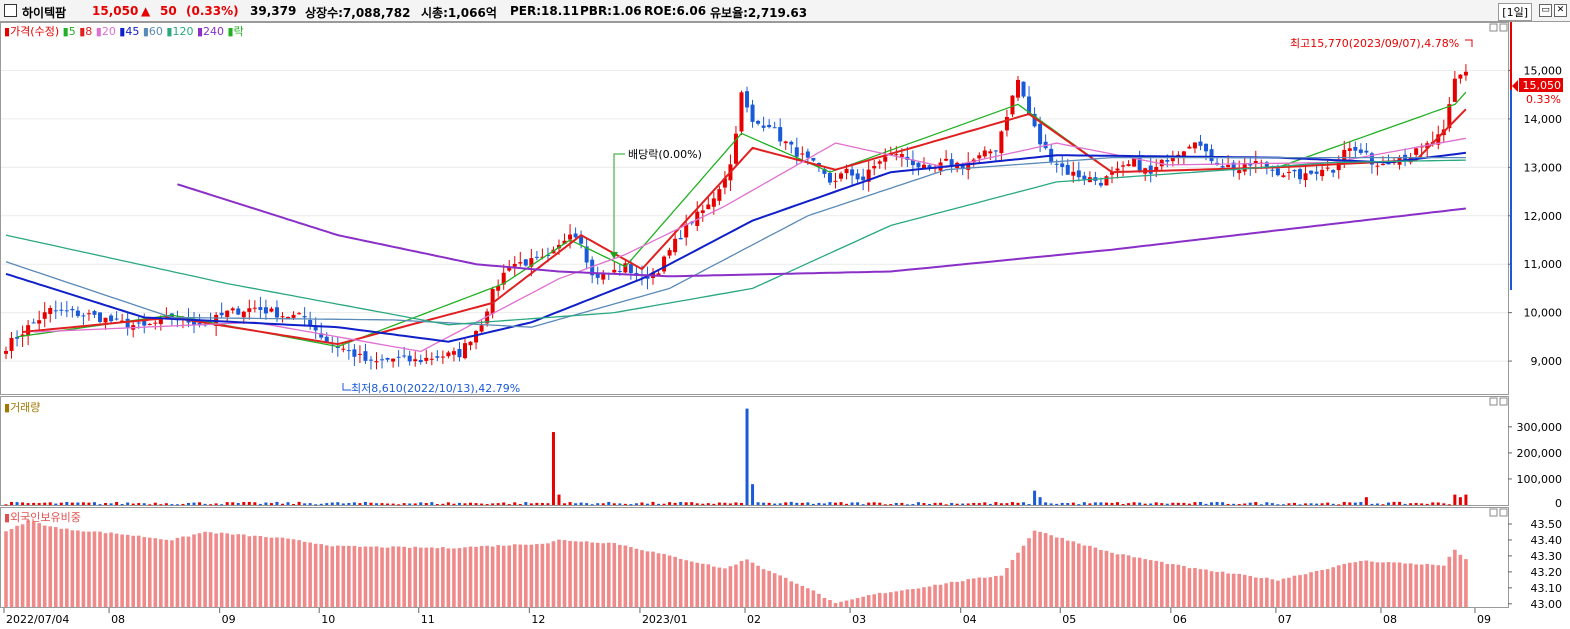 This screenshot has height=629, width=1570. Describe the element at coordinates (859, 619) in the screenshot. I see `x-tick-label: 03` at that location.